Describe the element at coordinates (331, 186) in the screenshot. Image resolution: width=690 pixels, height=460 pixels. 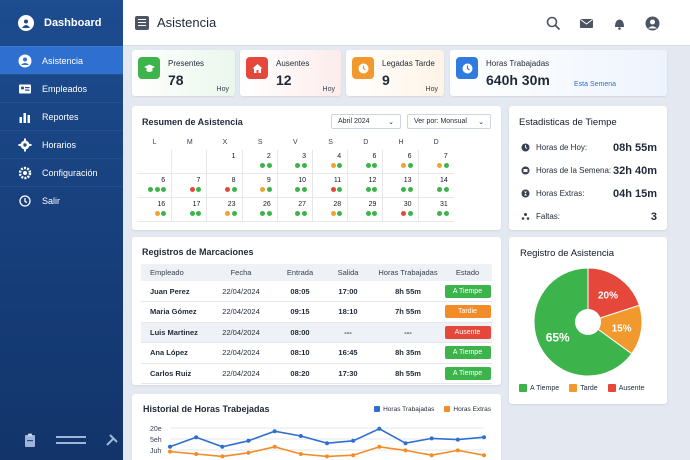
I see `calendar-day: 11` at that location.